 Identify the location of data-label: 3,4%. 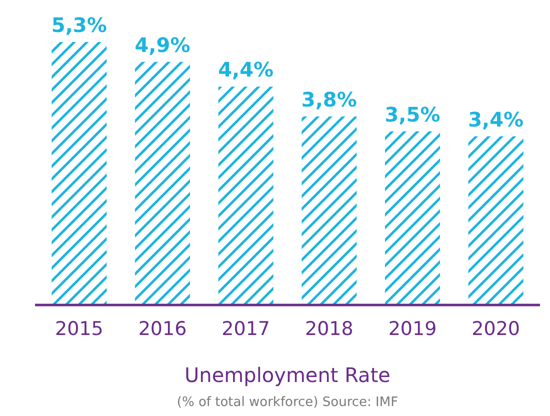
(496, 119).